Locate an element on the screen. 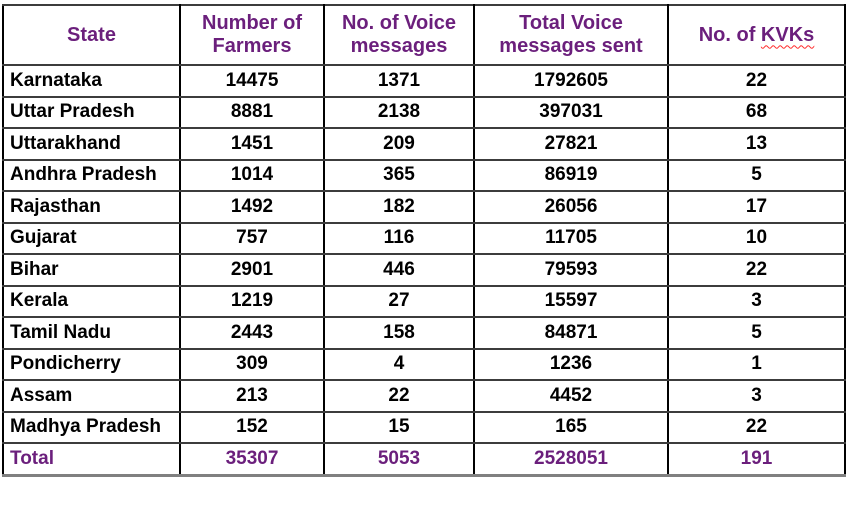 This screenshot has width=846, height=509. value-cell: 213 is located at coordinates (252, 396).